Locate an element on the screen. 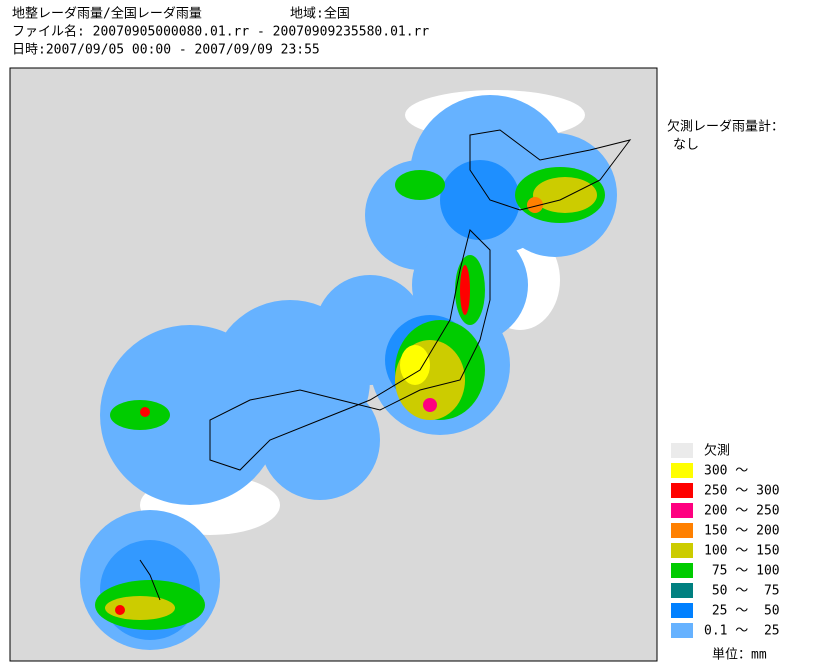 Image resolution: width=836 pixels, height=671 pixels. legend-label: 75 ～ 100 is located at coordinates (742, 571).